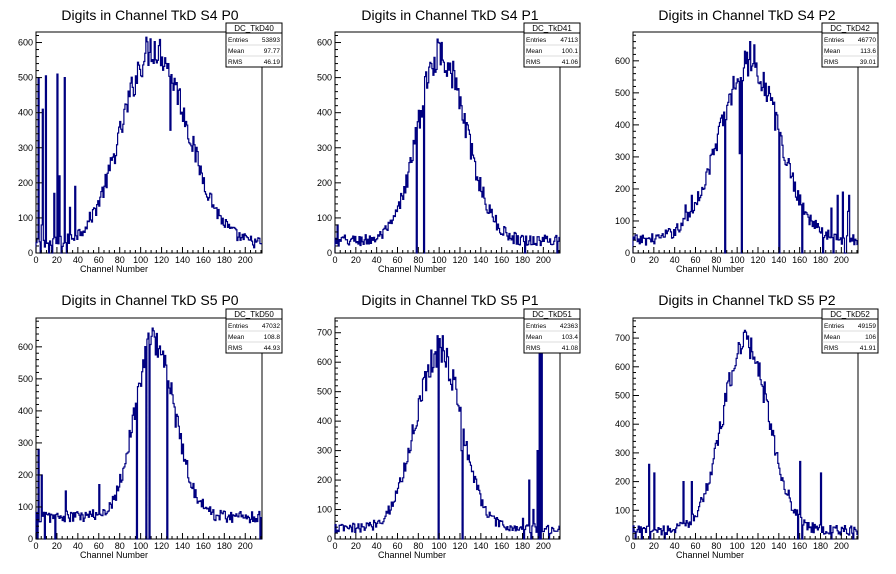 The image size is (896, 574). I want to click on y-tick-label: 700, so click(622, 338).